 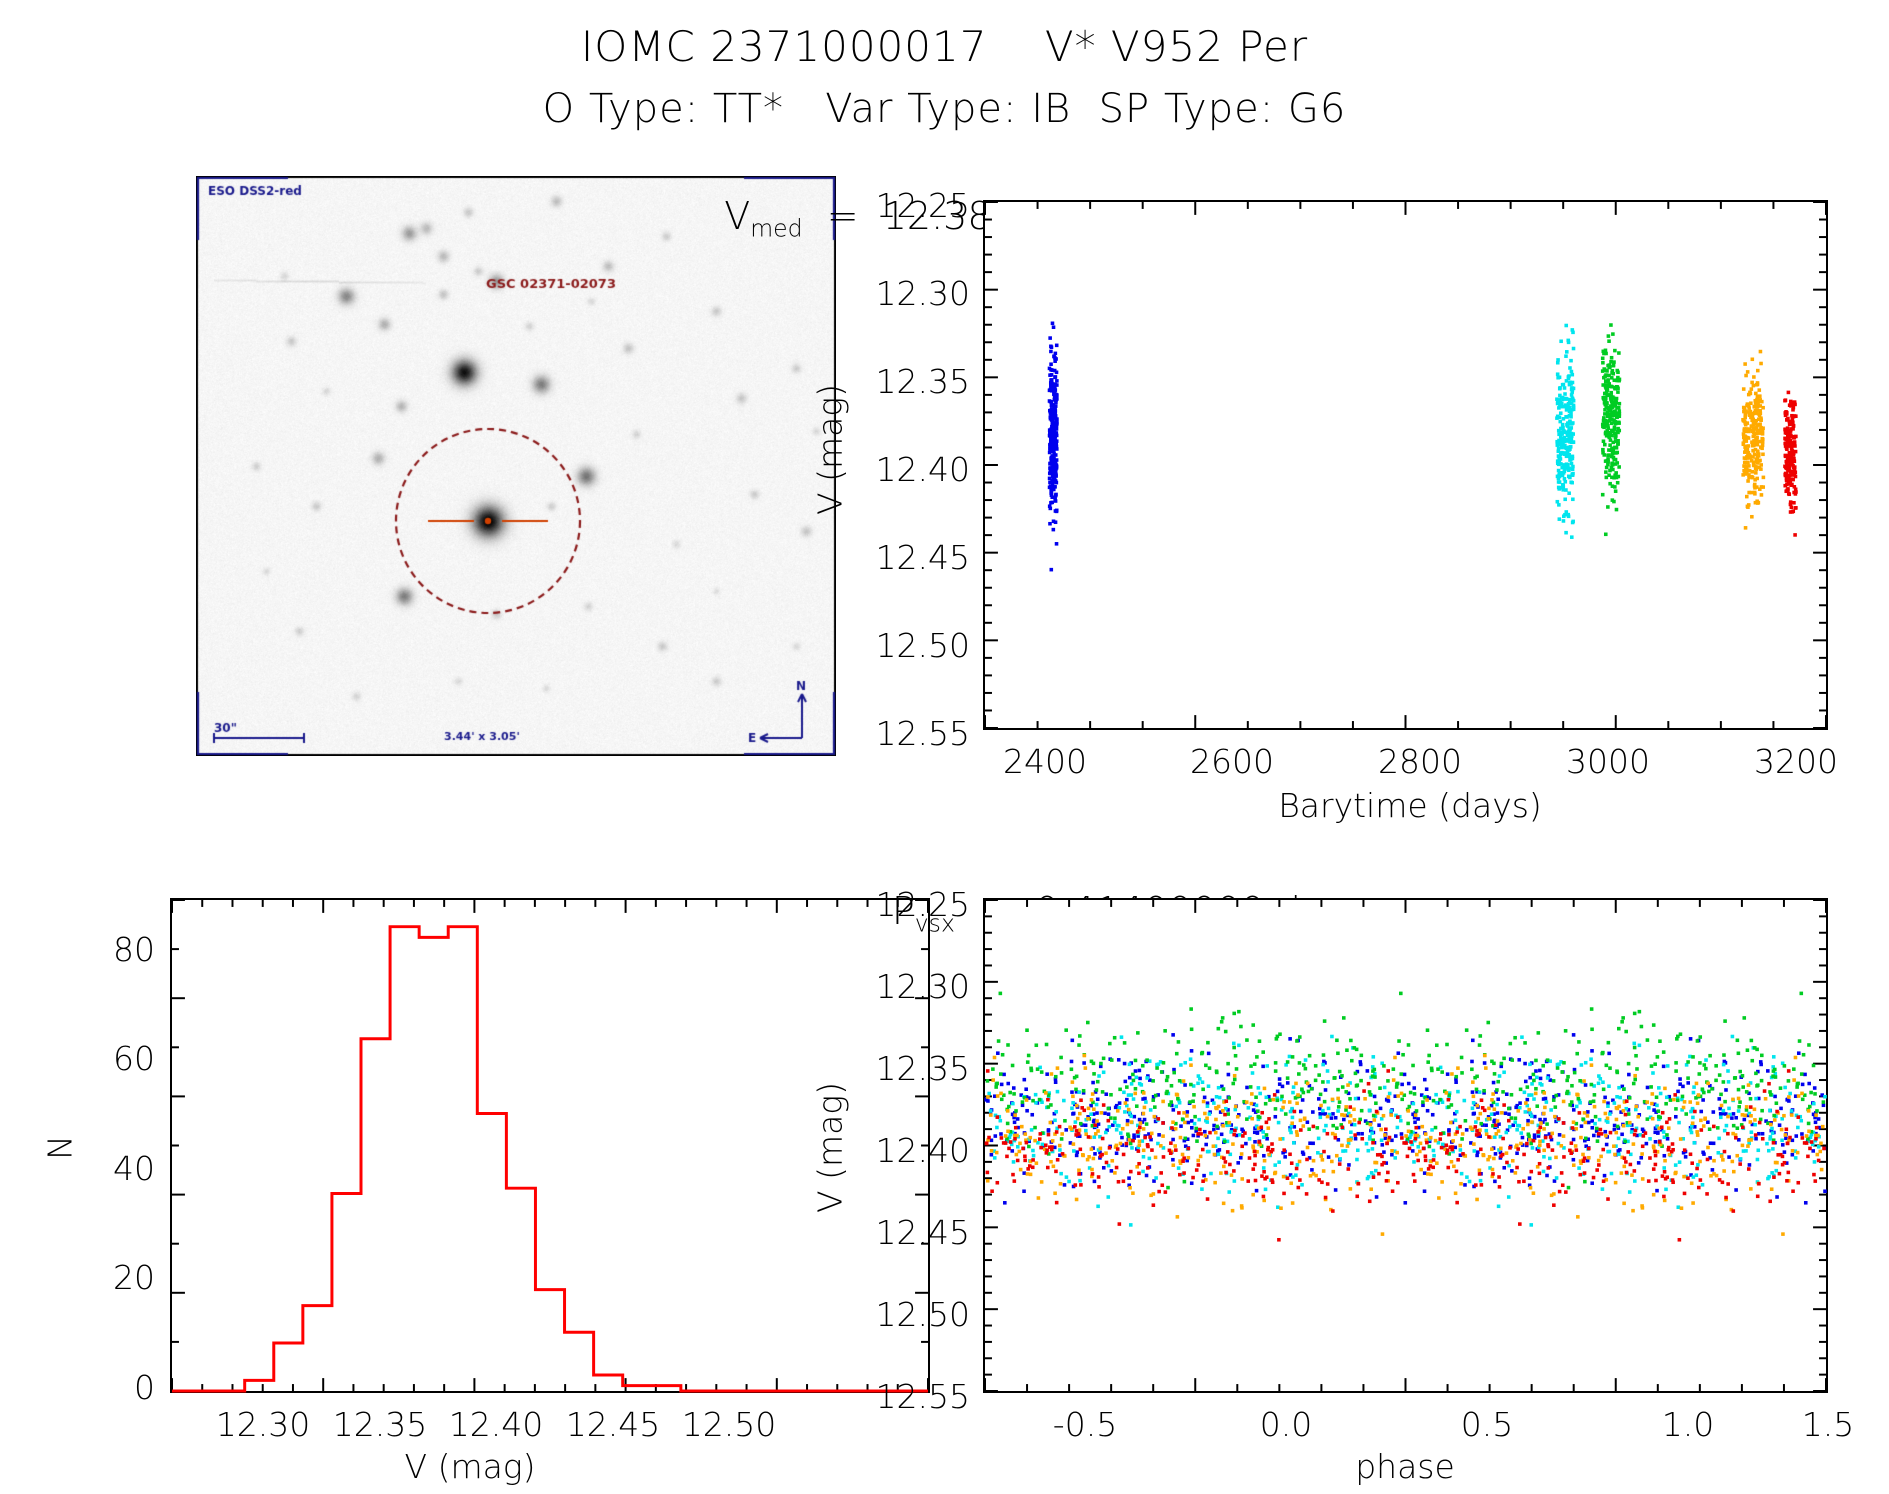 What do you see at coordinates (922, 1396) in the screenshot?
I see `ph-ytick-6: 12.55` at bounding box center [922, 1396].